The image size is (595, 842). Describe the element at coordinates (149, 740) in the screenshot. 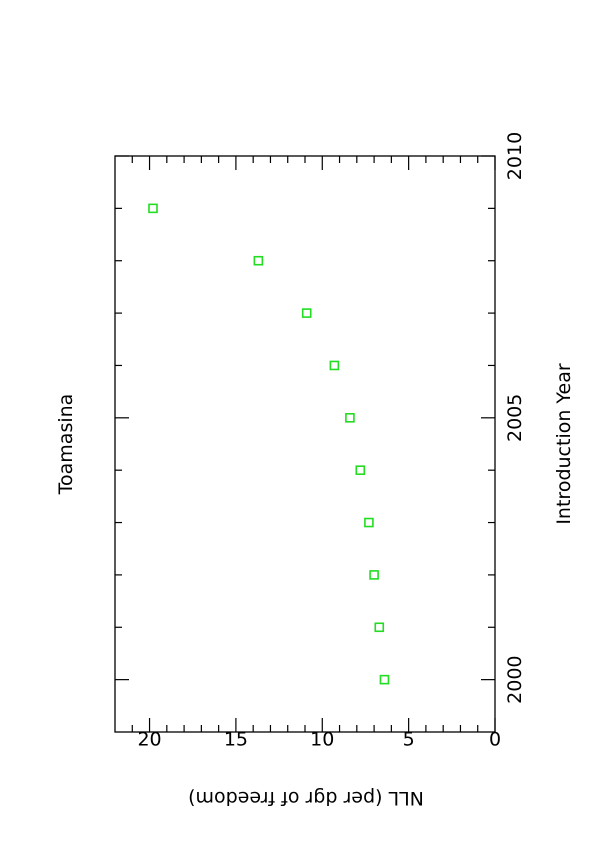

I see `y-tick-label: 20` at that location.